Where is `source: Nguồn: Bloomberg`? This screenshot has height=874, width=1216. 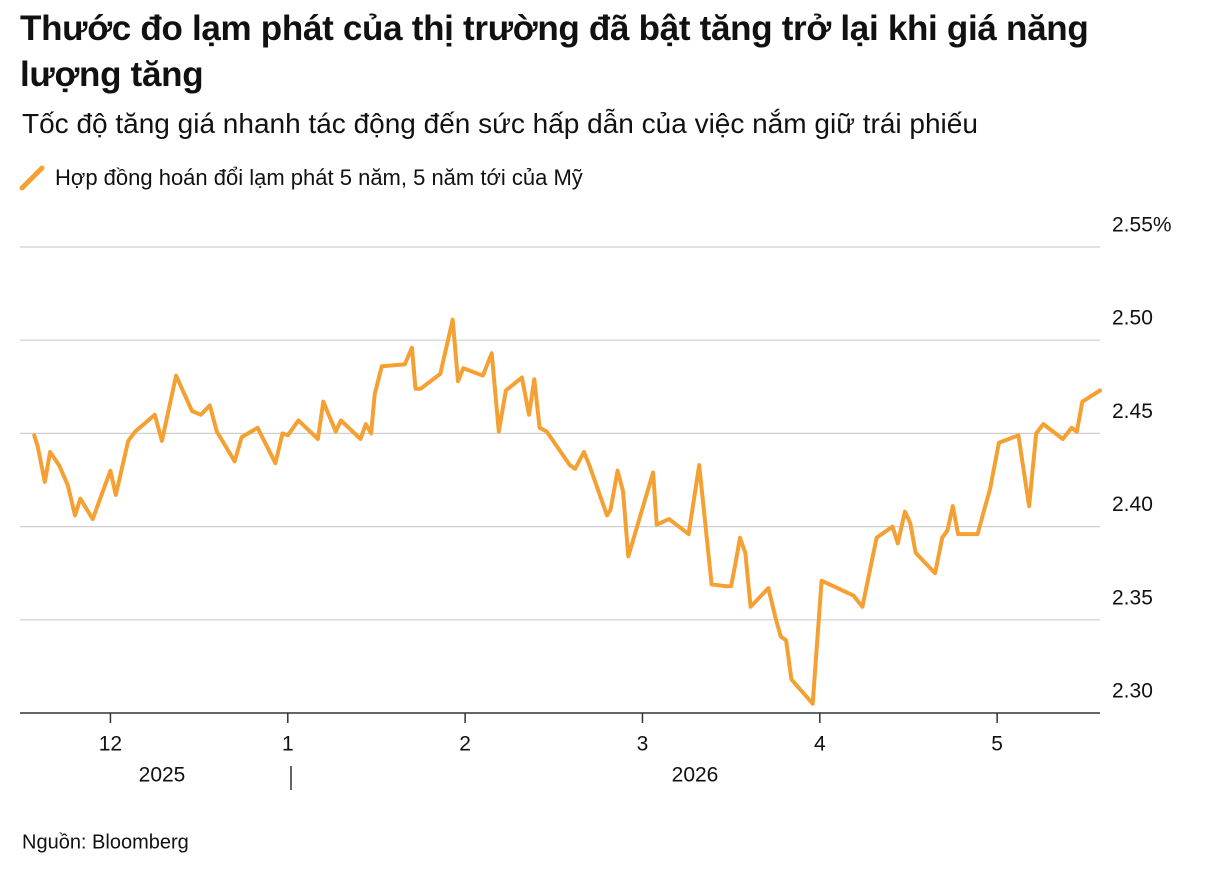 source: Nguồn: Bloomberg is located at coordinates (105, 842).